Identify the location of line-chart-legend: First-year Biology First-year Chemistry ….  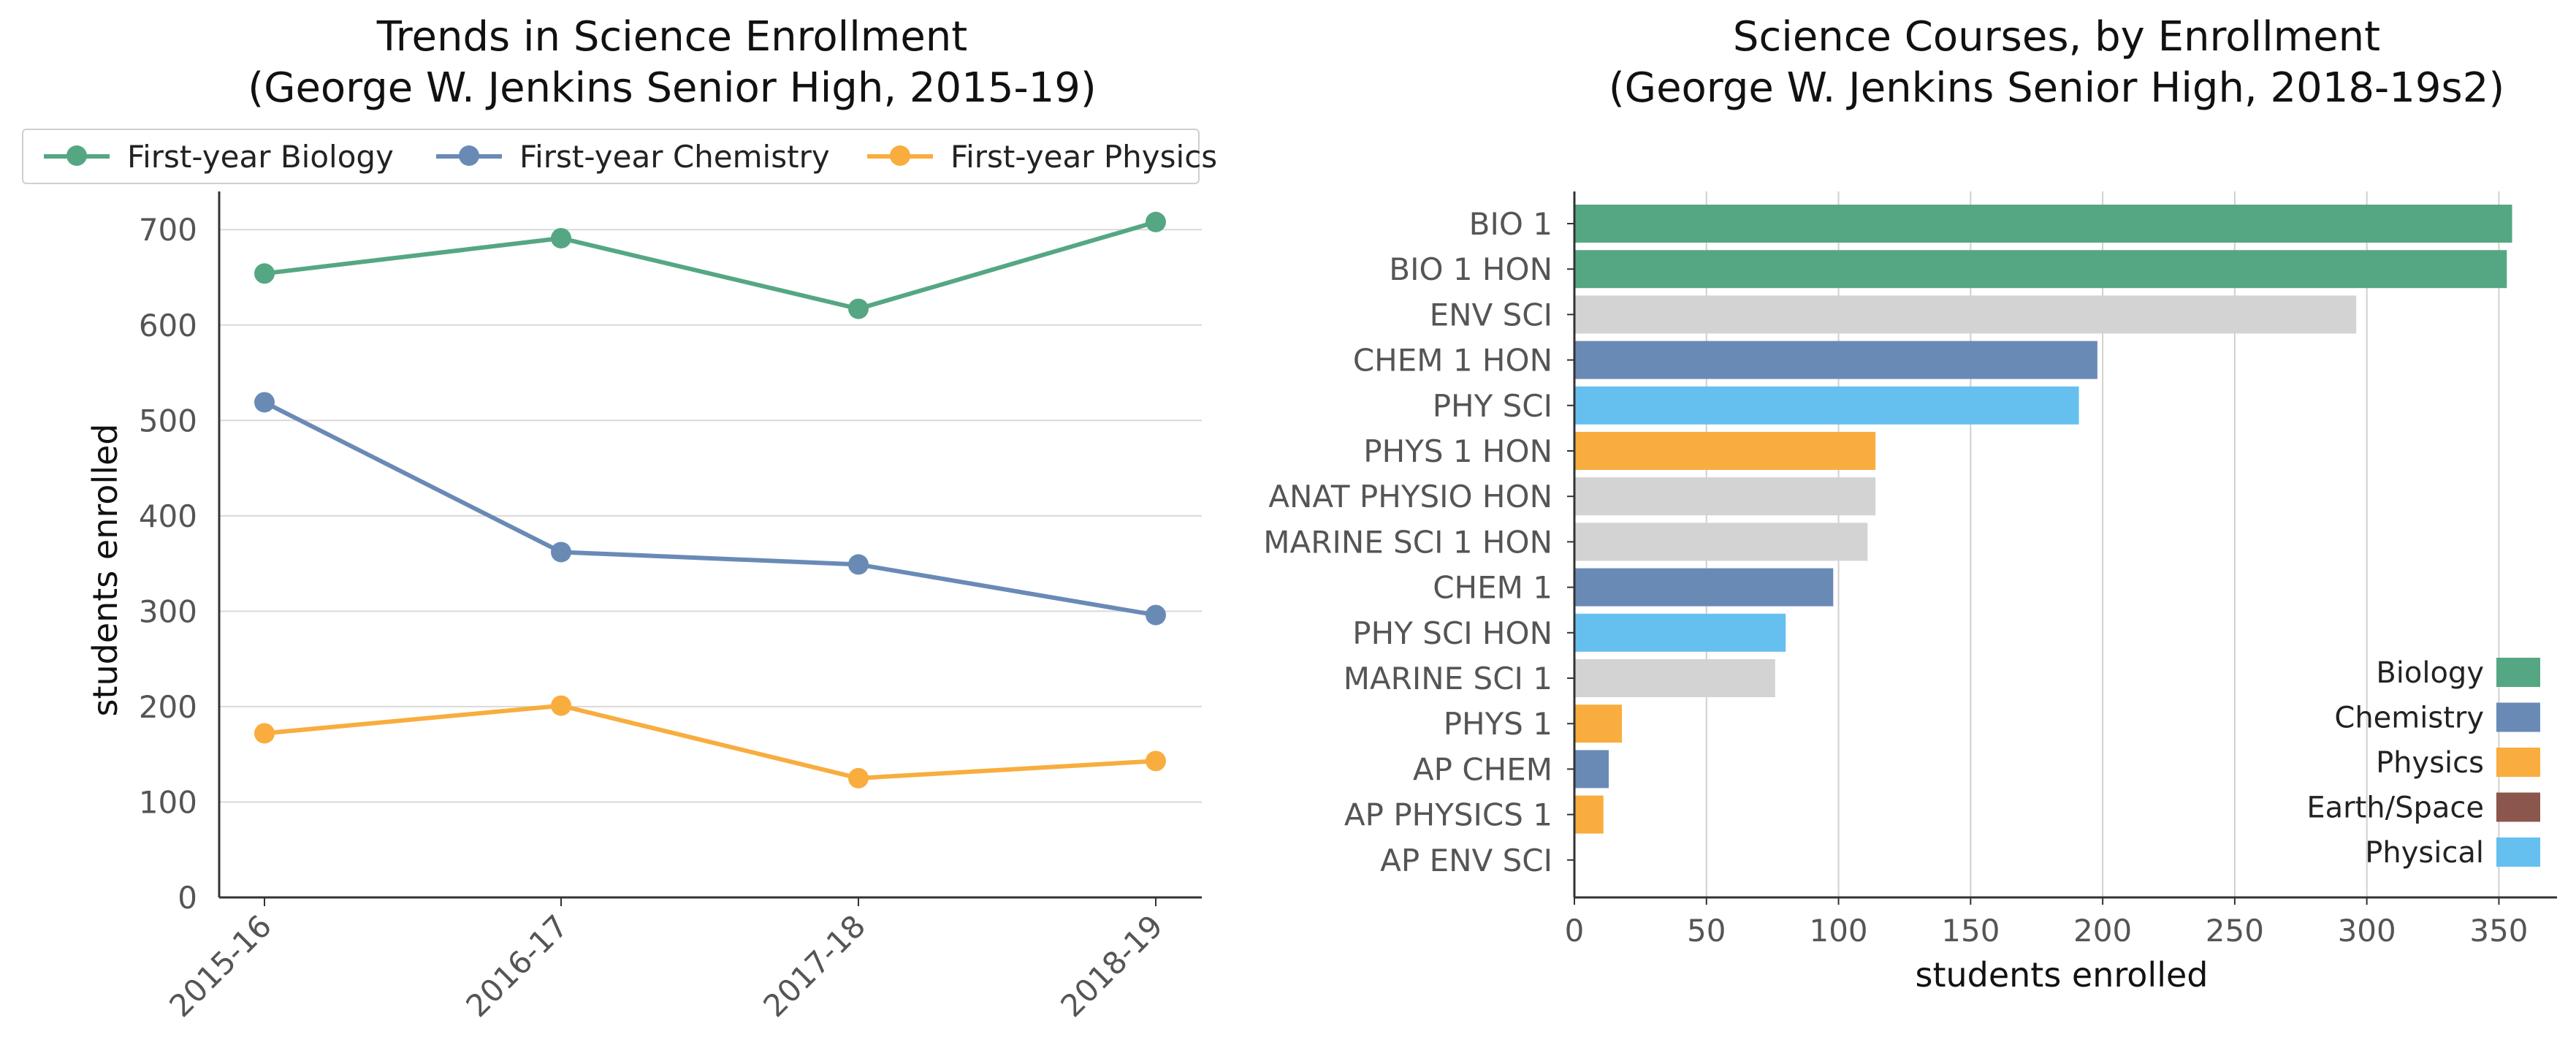
(619, 156).